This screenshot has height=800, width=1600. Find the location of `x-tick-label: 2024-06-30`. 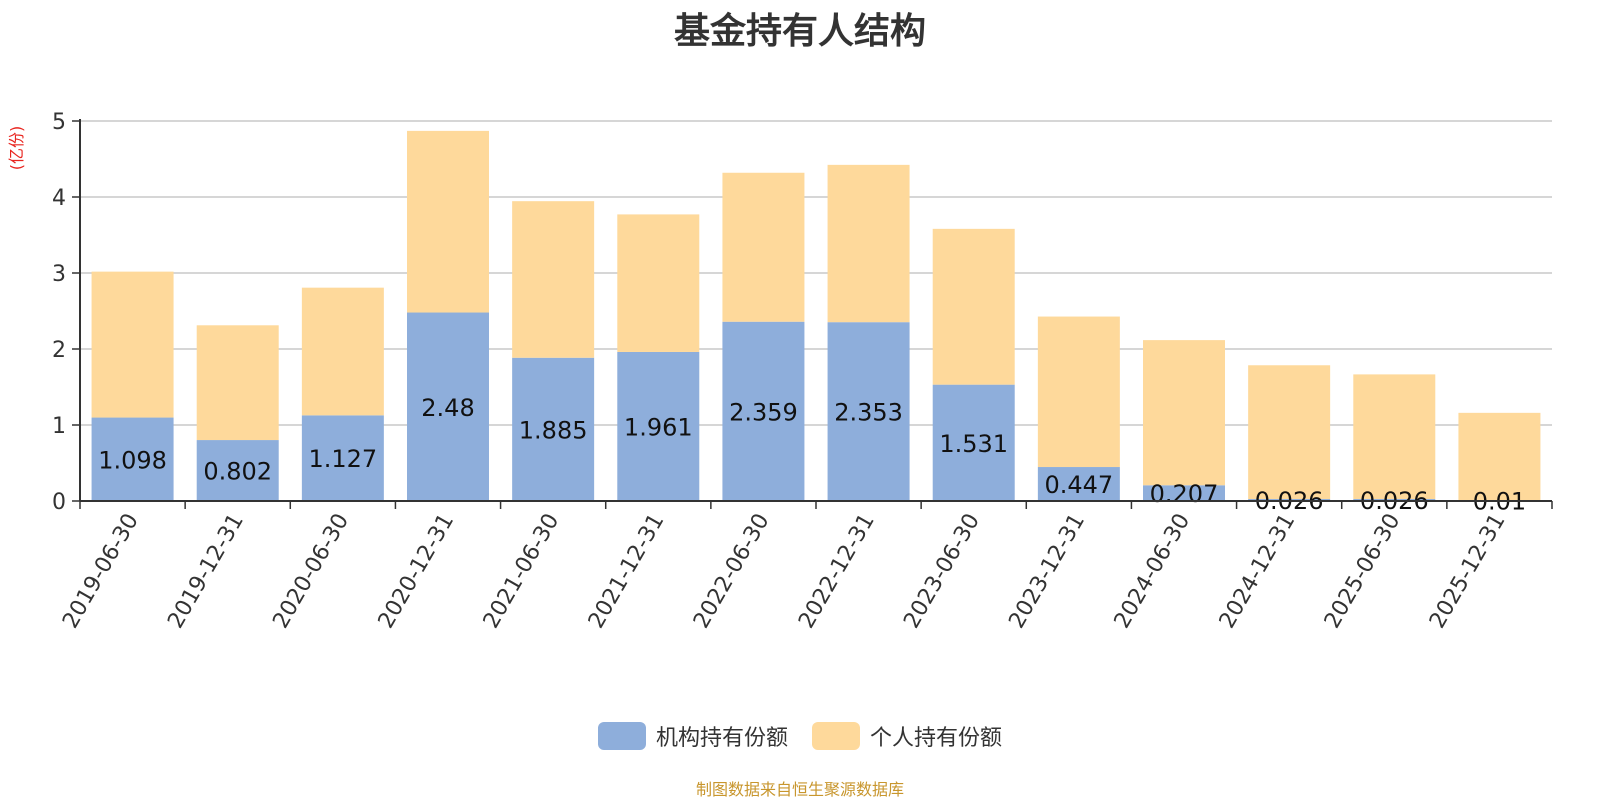

x-tick-label: 2024-06-30 is located at coordinates (1153, 571).